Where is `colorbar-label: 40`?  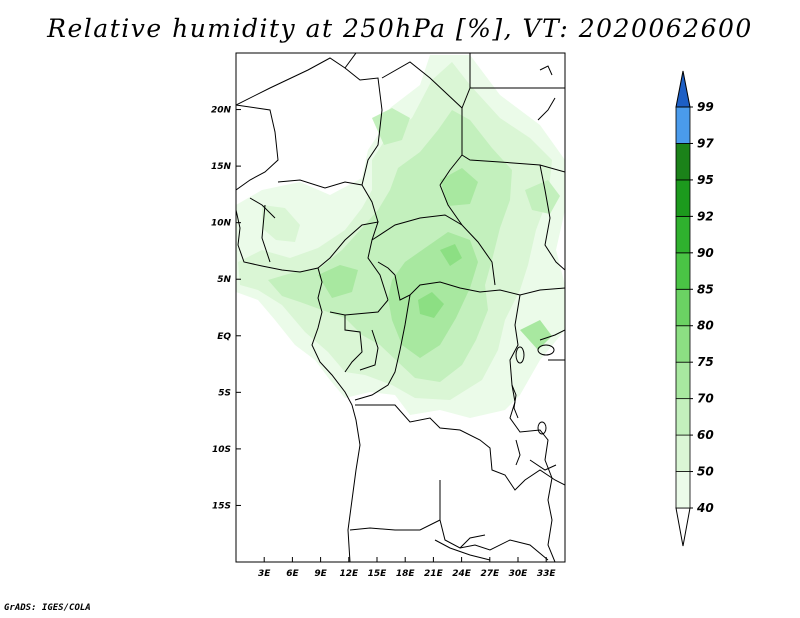 colorbar-label: 40 is located at coordinates (705, 508).